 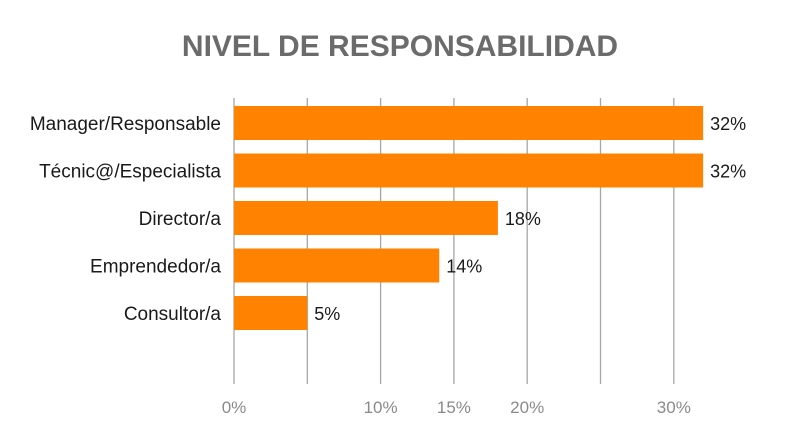 What do you see at coordinates (464, 267) in the screenshot?
I see `value-label: 14%` at bounding box center [464, 267].